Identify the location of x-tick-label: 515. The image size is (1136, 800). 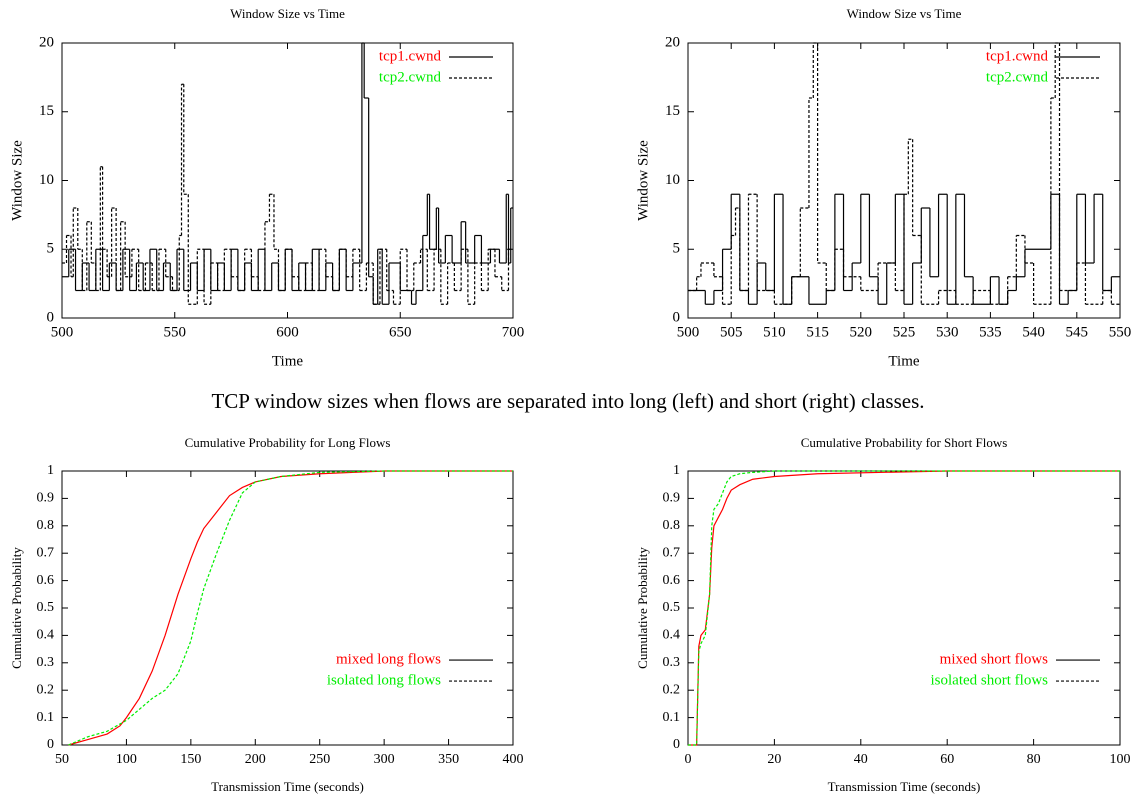
(817, 332).